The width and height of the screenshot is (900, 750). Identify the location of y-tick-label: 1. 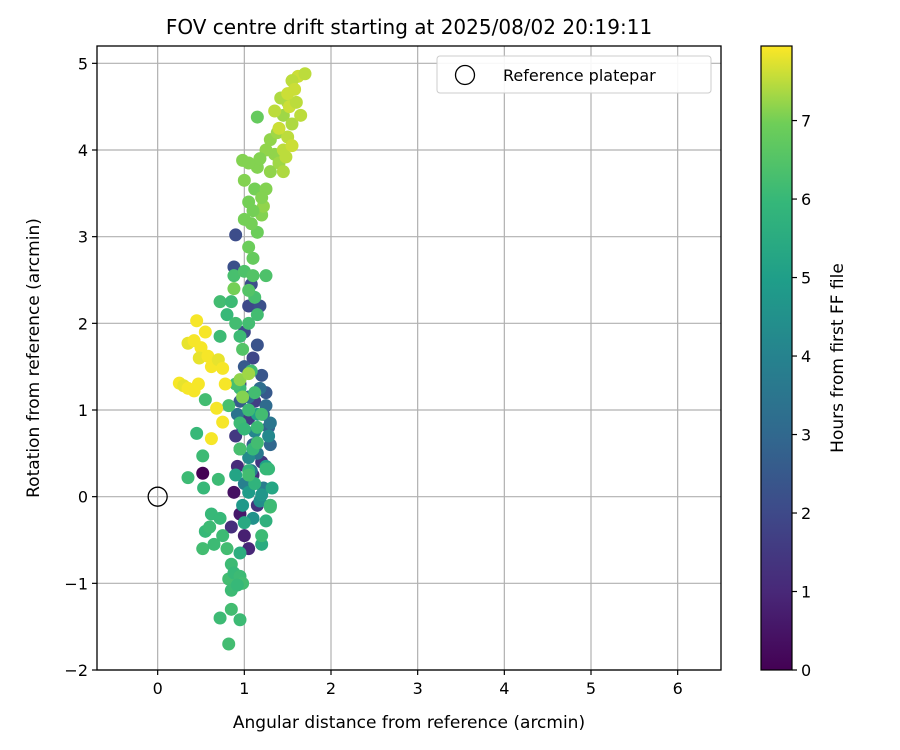
(83, 410).